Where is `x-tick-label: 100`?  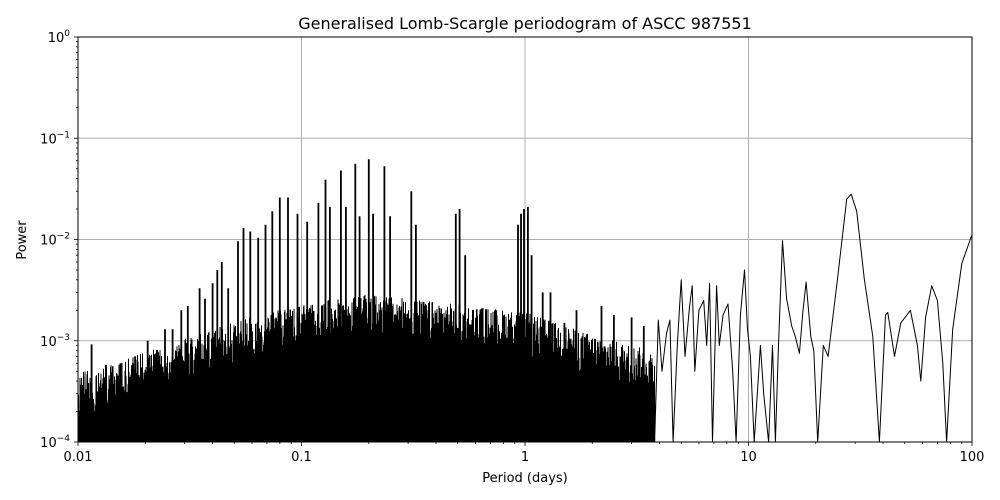
x-tick-label: 100 is located at coordinates (972, 457).